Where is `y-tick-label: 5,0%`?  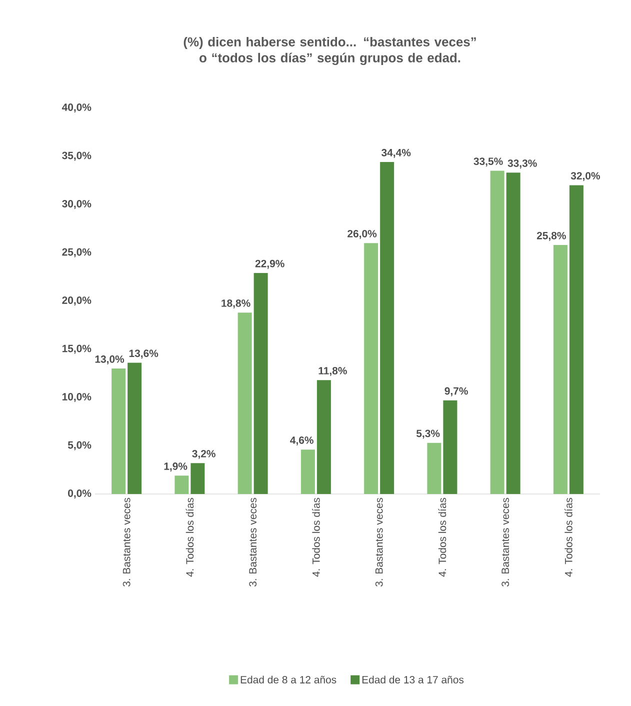 y-tick-label: 5,0% is located at coordinates (80, 445).